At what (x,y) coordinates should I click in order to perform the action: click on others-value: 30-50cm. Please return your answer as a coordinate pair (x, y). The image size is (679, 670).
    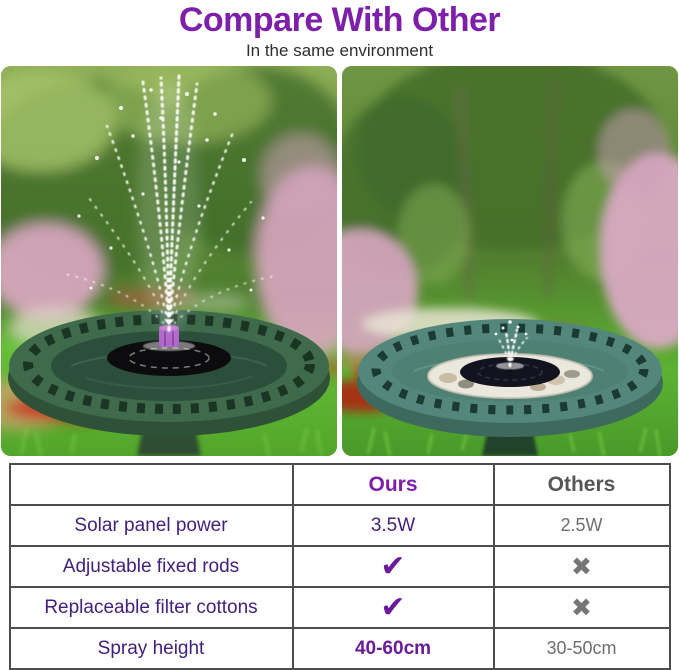
    Looking at the image, I should click on (581, 648).